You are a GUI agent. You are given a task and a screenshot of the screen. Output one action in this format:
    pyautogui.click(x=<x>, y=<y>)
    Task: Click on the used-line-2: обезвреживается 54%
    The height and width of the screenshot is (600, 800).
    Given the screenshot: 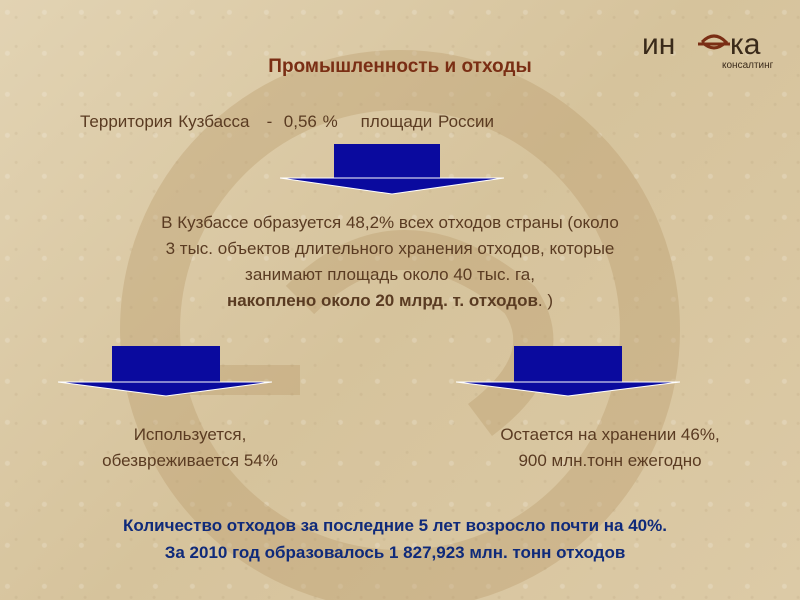 What is the action you would take?
    pyautogui.click(x=190, y=460)
    